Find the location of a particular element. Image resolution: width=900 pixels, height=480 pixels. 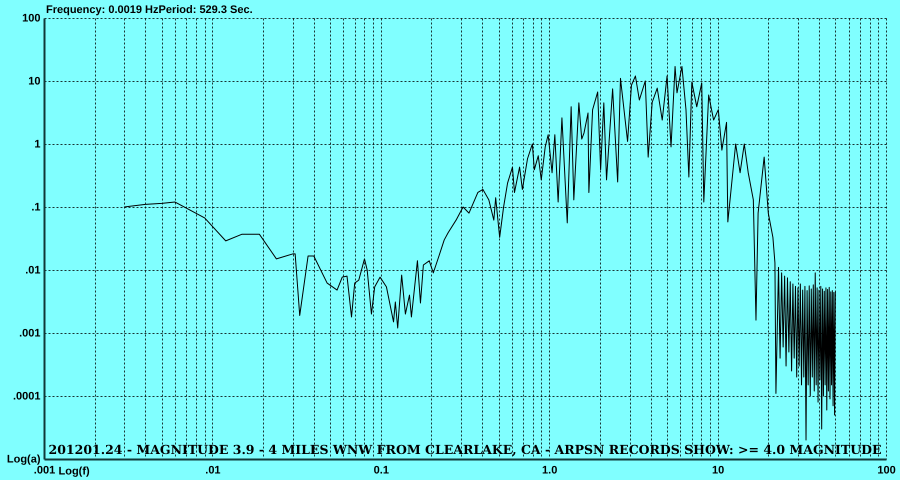

y-tick-label: 100 is located at coordinates (31, 18).